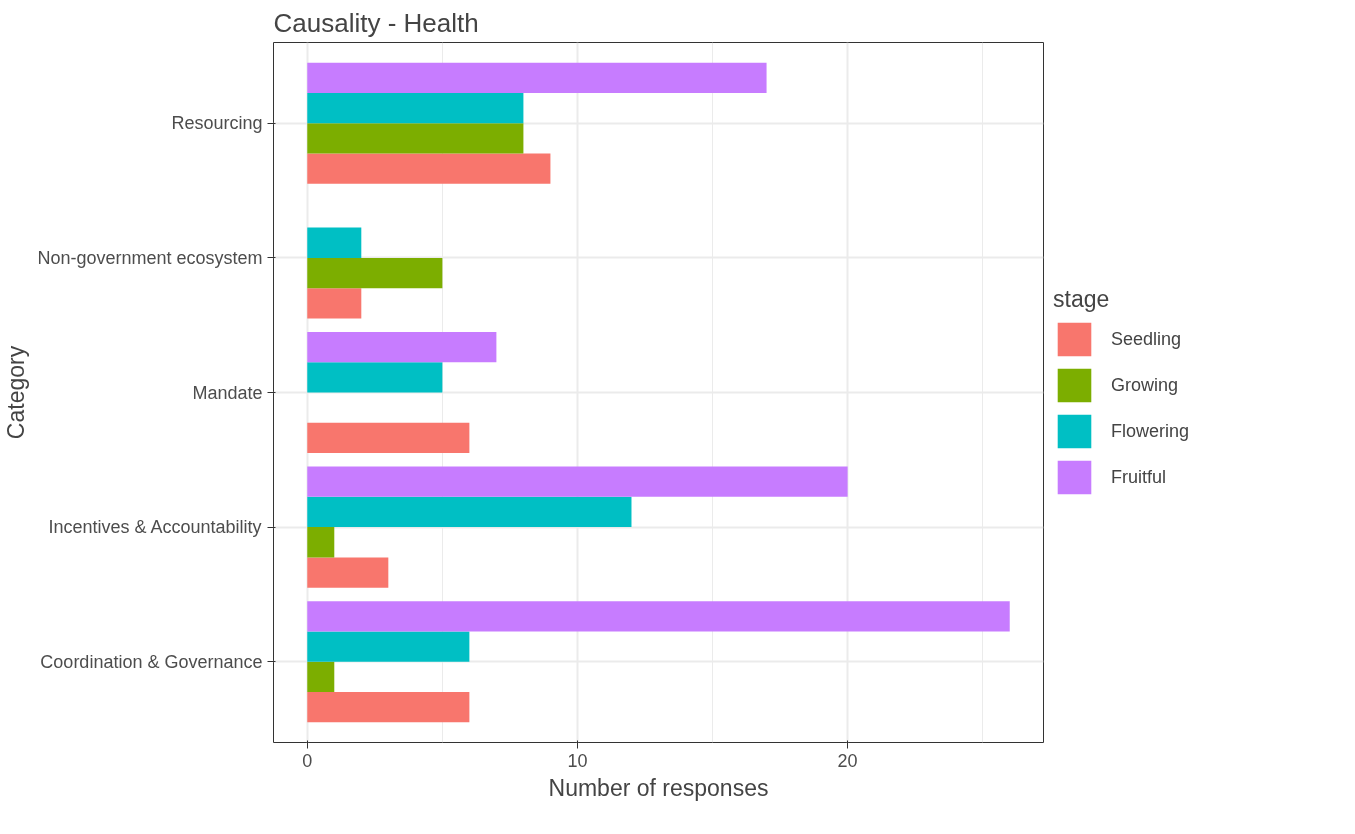 The height and width of the screenshot is (834, 1355). What do you see at coordinates (155, 527) in the screenshot?
I see `y-tick-label: Incentives & Accountability` at bounding box center [155, 527].